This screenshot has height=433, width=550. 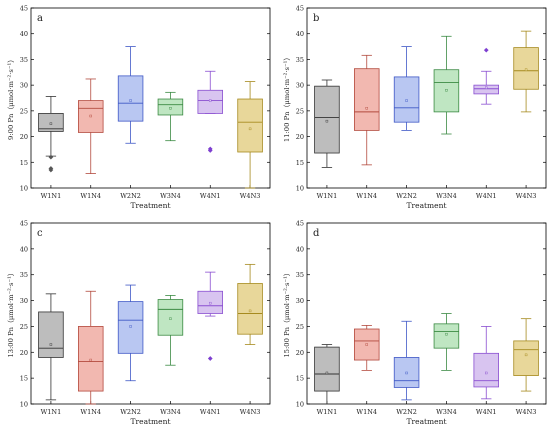 What do you see at coordinates (316, 18) in the screenshot?
I see `panel-label: b` at bounding box center [316, 18].